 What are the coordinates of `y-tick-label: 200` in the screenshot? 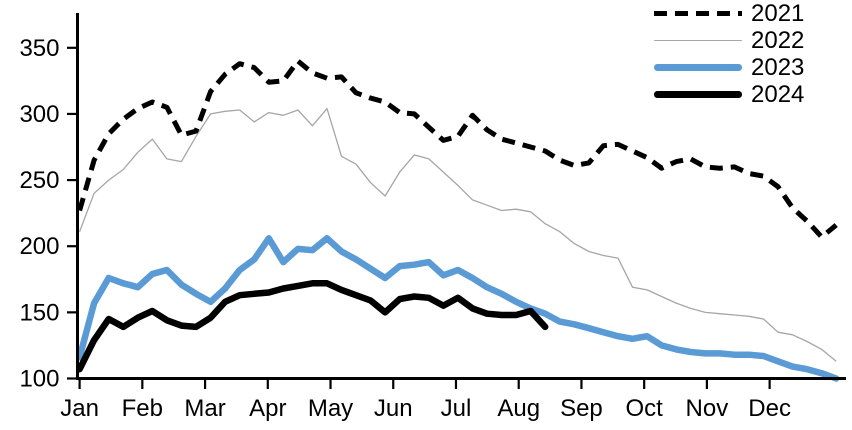 It's located at (39, 246).